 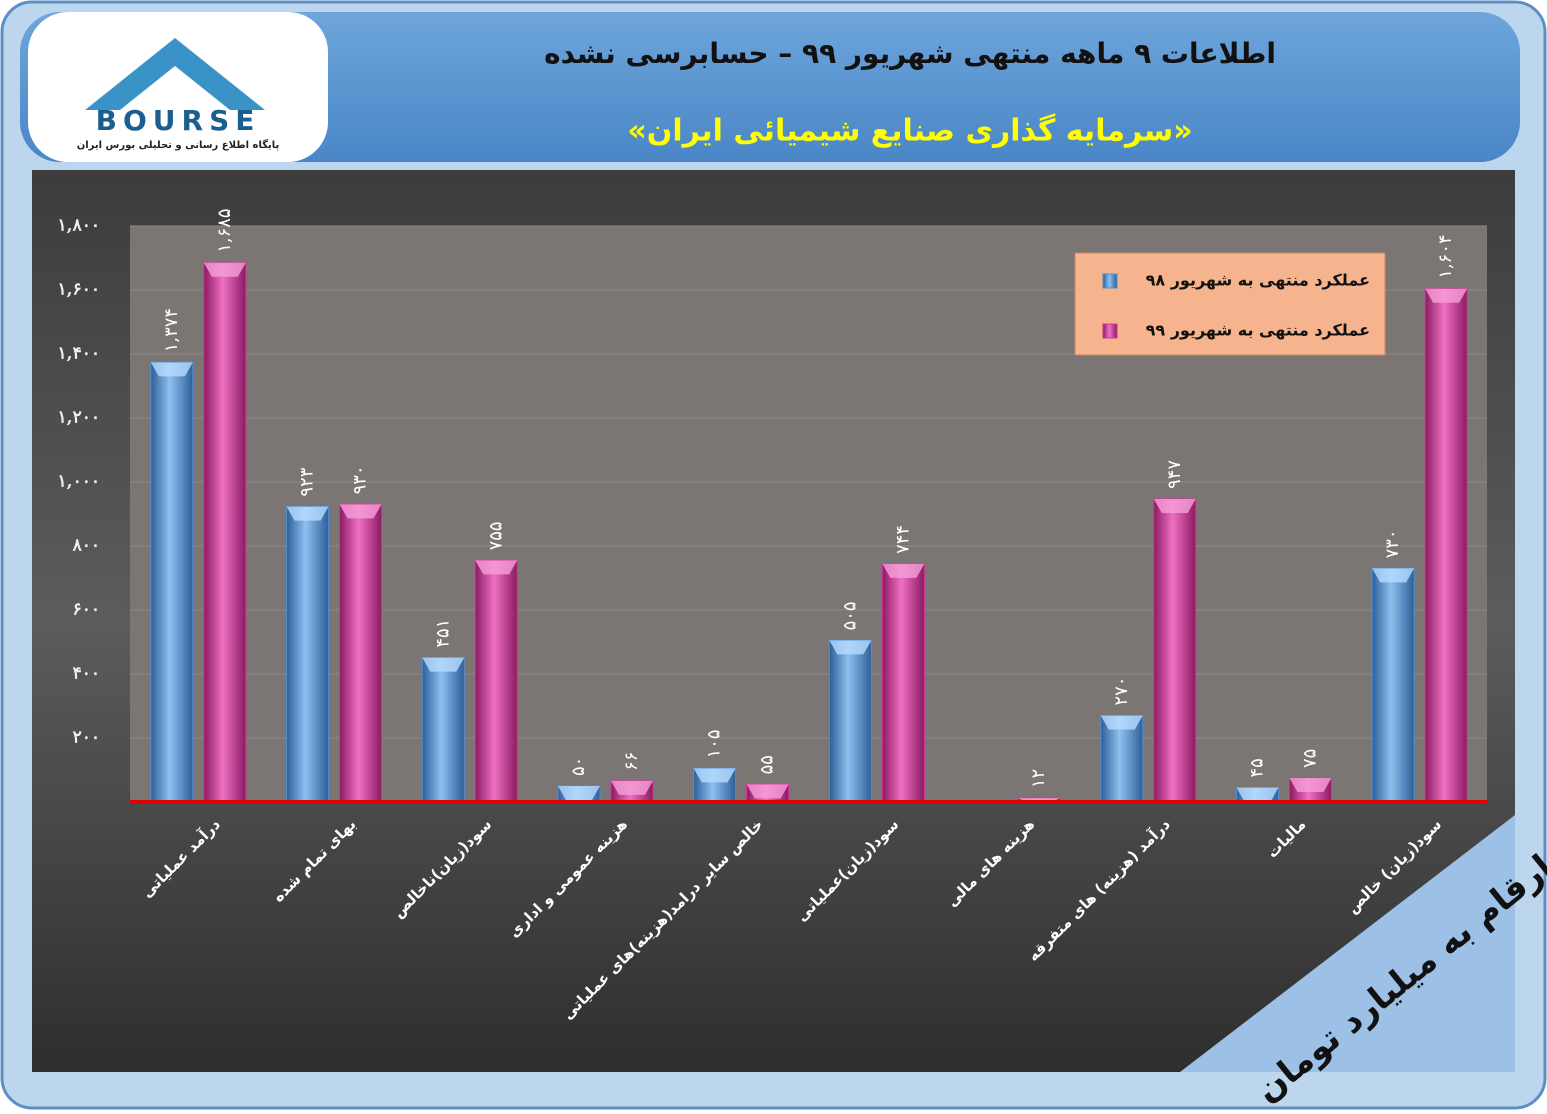 I want to click on value-label: ۹۲۳, so click(x=307, y=481).